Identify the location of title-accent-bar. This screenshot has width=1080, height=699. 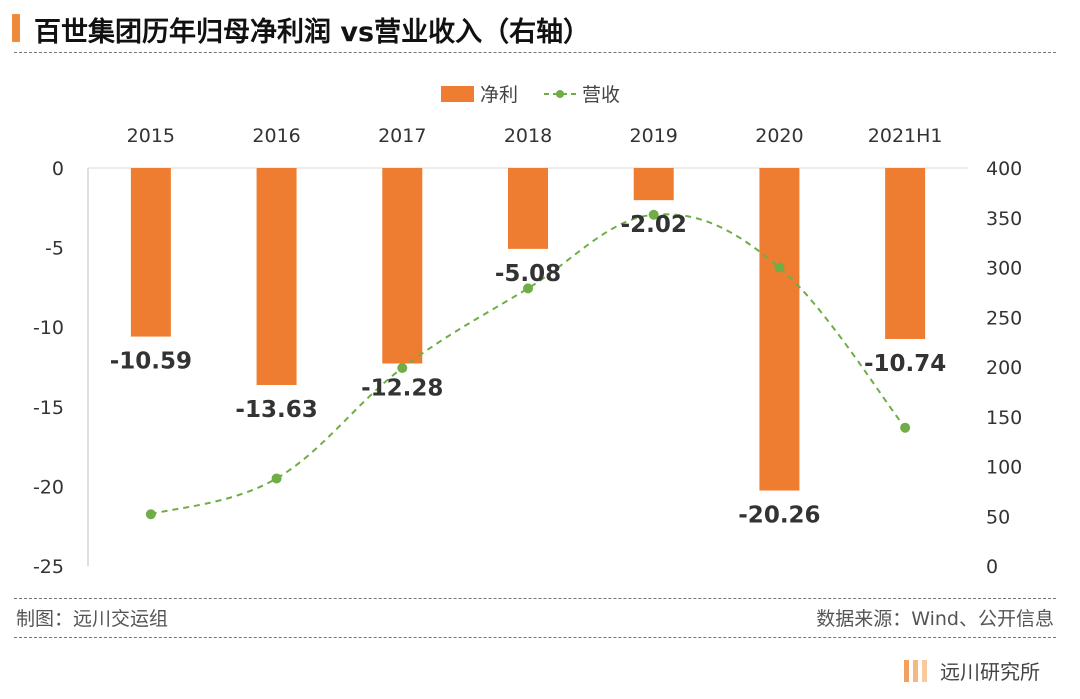
(16, 28).